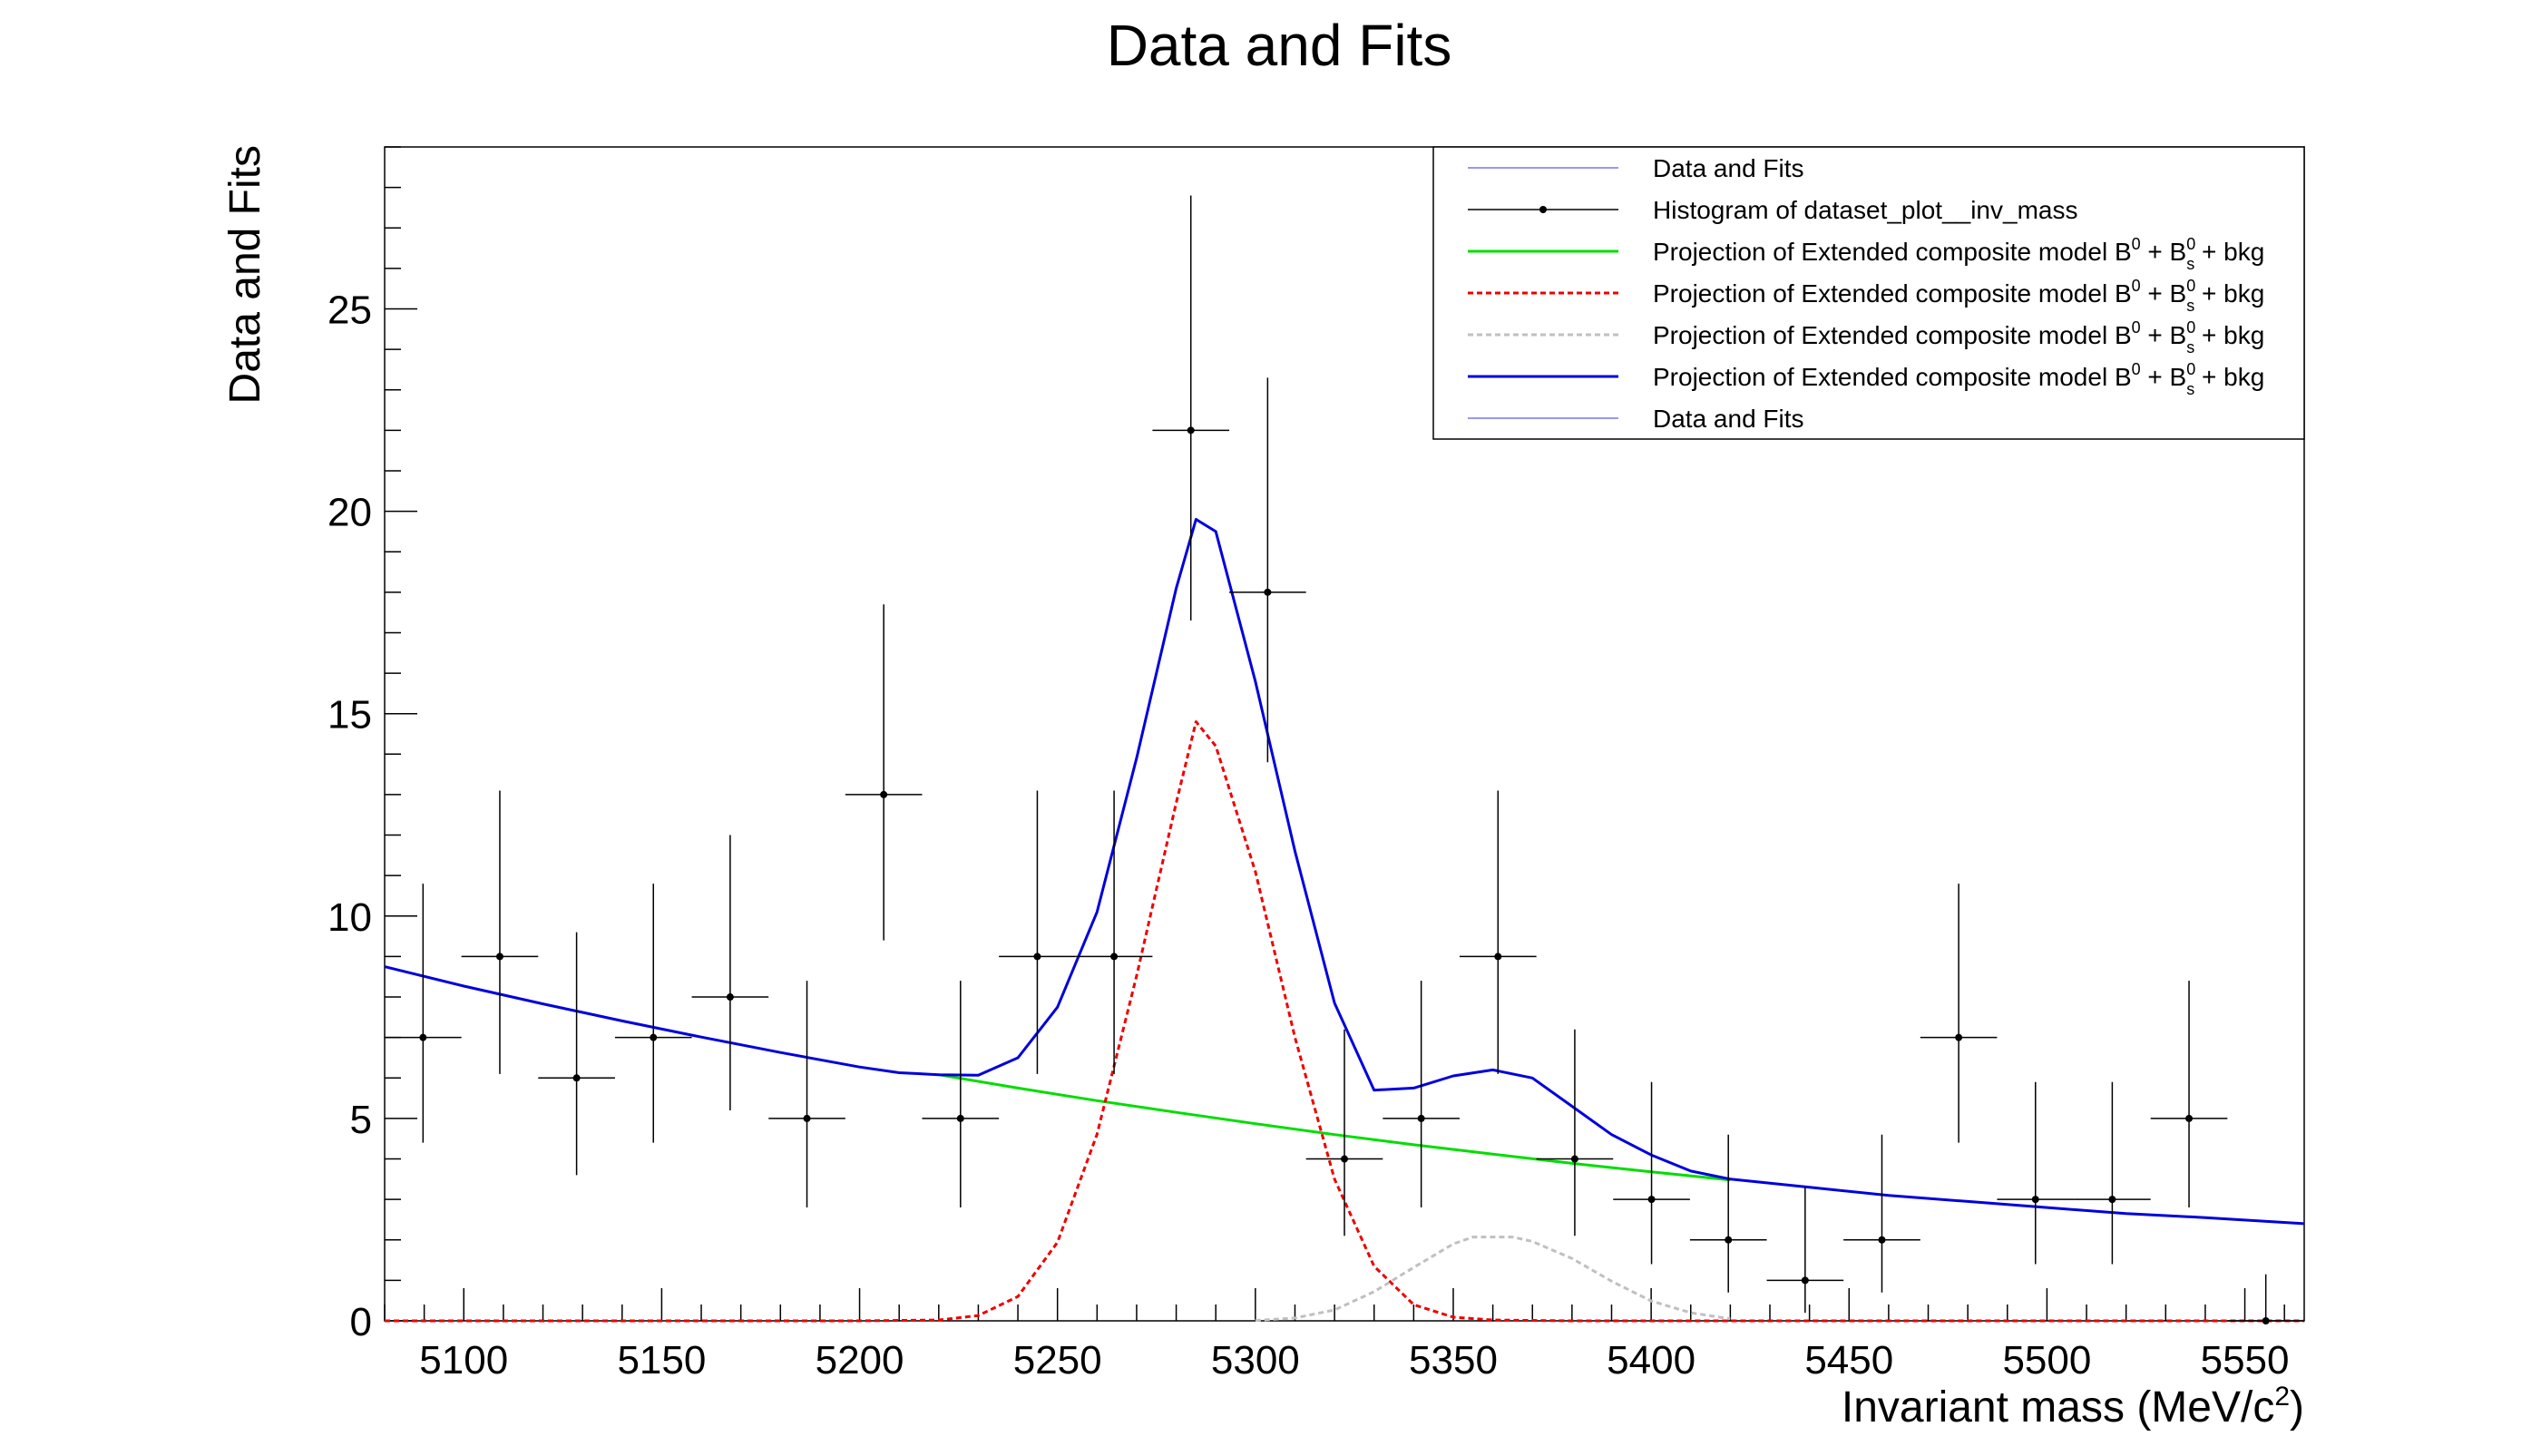 Image resolution: width=2531 pixels, height=1456 pixels. What do you see at coordinates (1728, 419) in the screenshot?
I see `legend-label: Data and Fits` at bounding box center [1728, 419].